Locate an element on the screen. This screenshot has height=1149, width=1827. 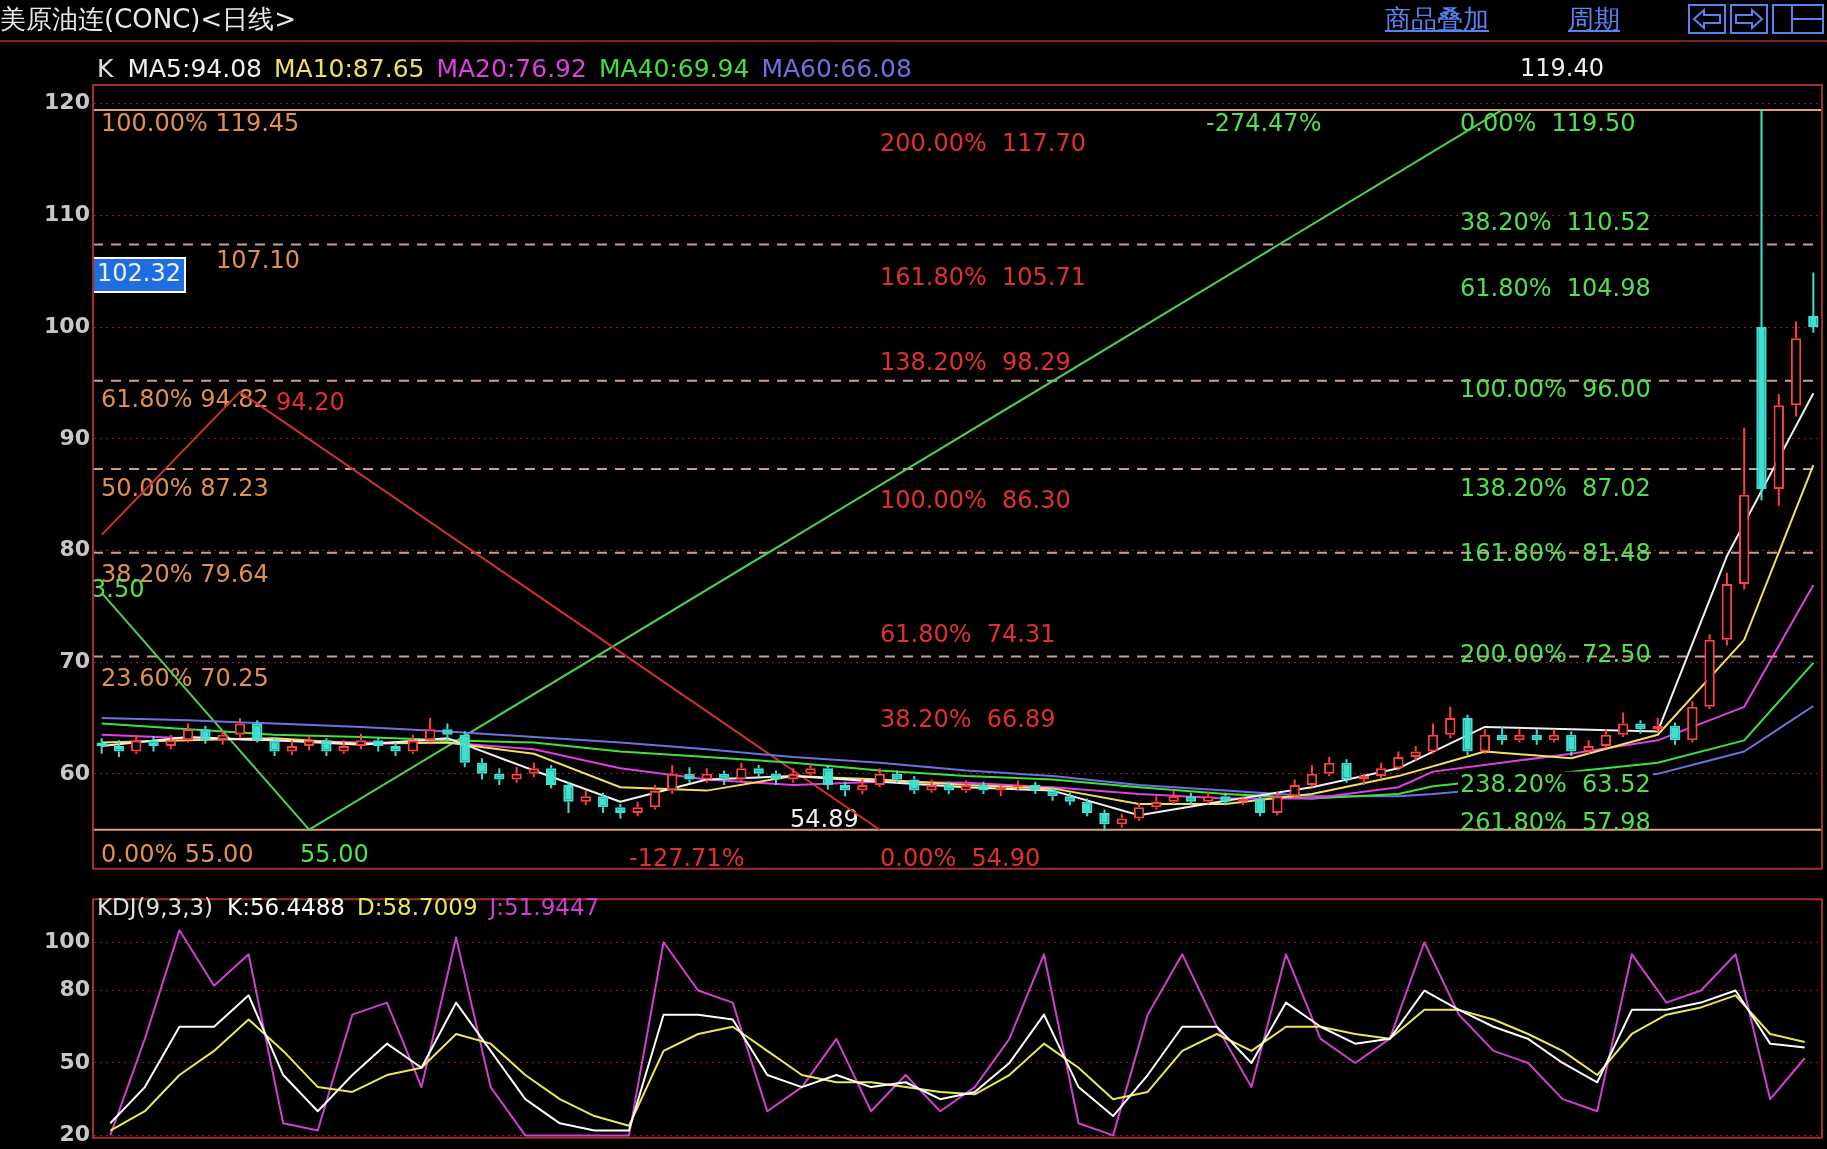
annotation: 200.00% 72.50 is located at coordinates (1555, 654).